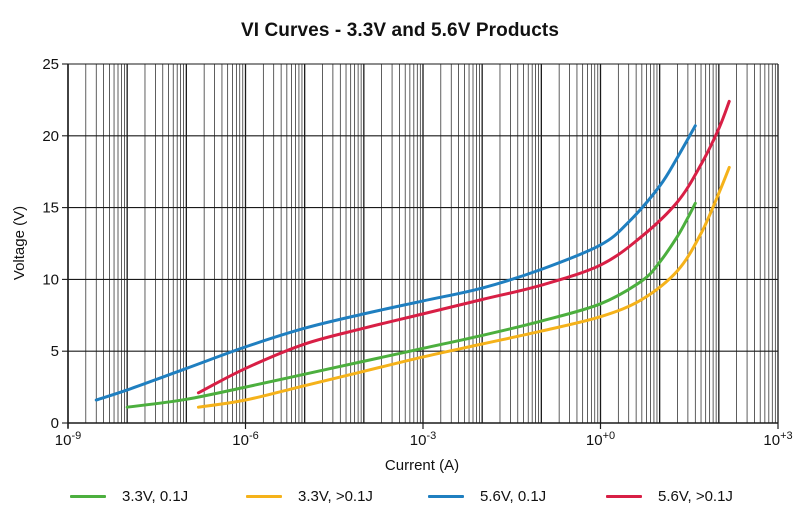 This screenshot has height=523, width=800. Describe the element at coordinates (335, 496) in the screenshot. I see `legend-label: 3.3V, >0.1J` at that location.